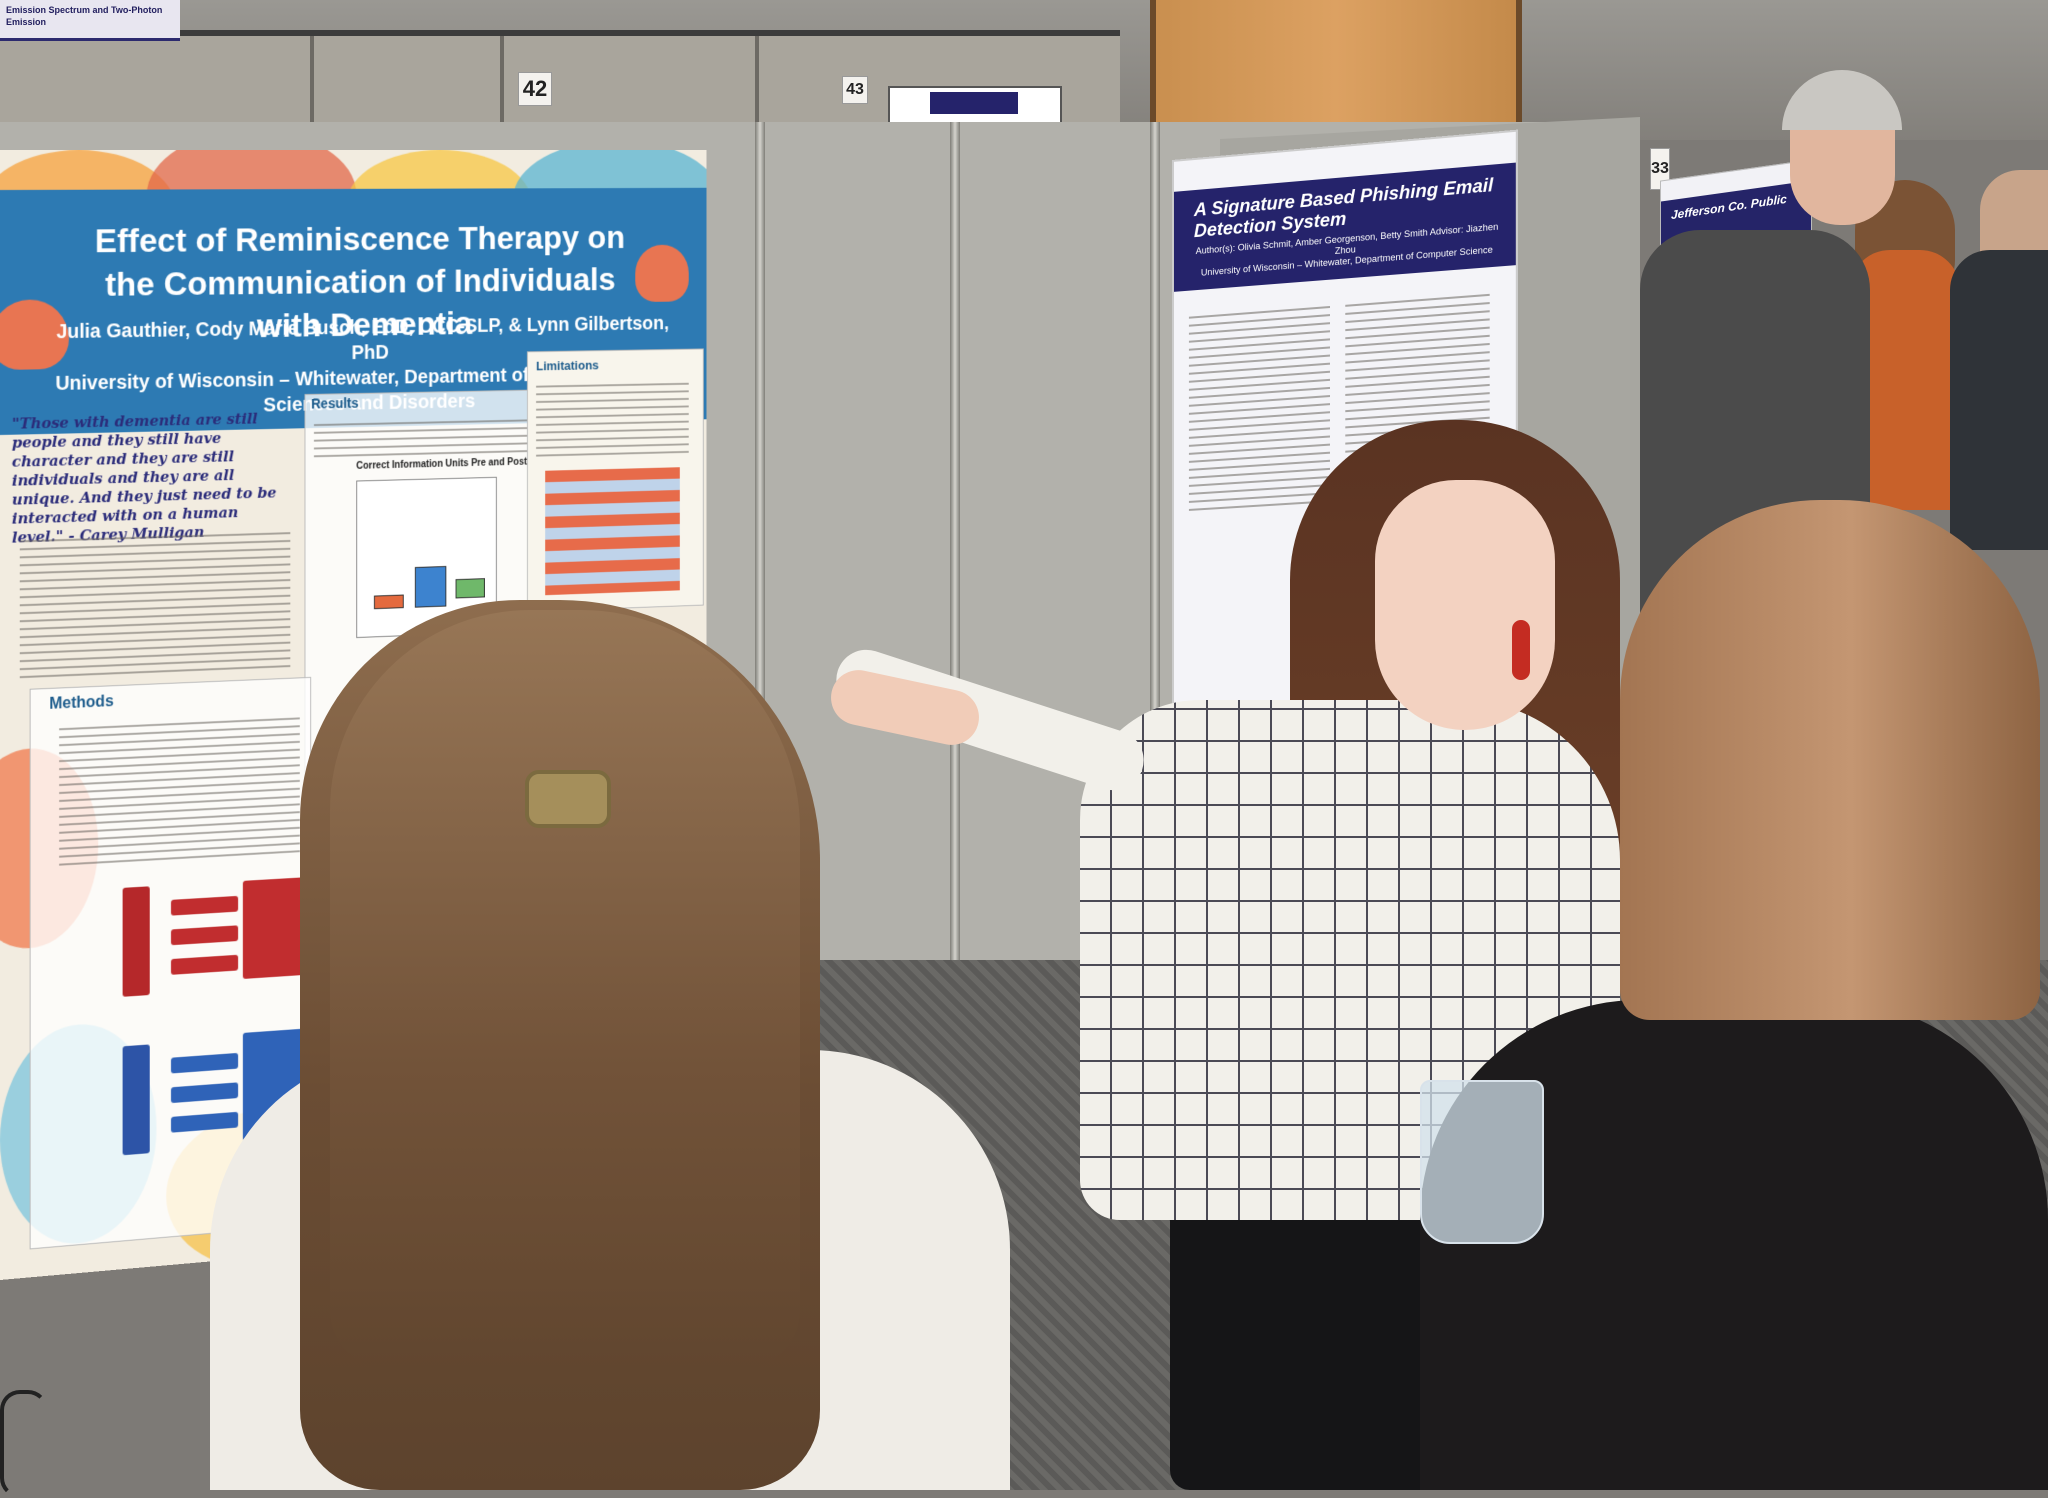 Image resolution: width=2048 pixels, height=1498 pixels. What do you see at coordinates (1482, 1162) in the screenshot?
I see `plastic-cup` at bounding box center [1482, 1162].